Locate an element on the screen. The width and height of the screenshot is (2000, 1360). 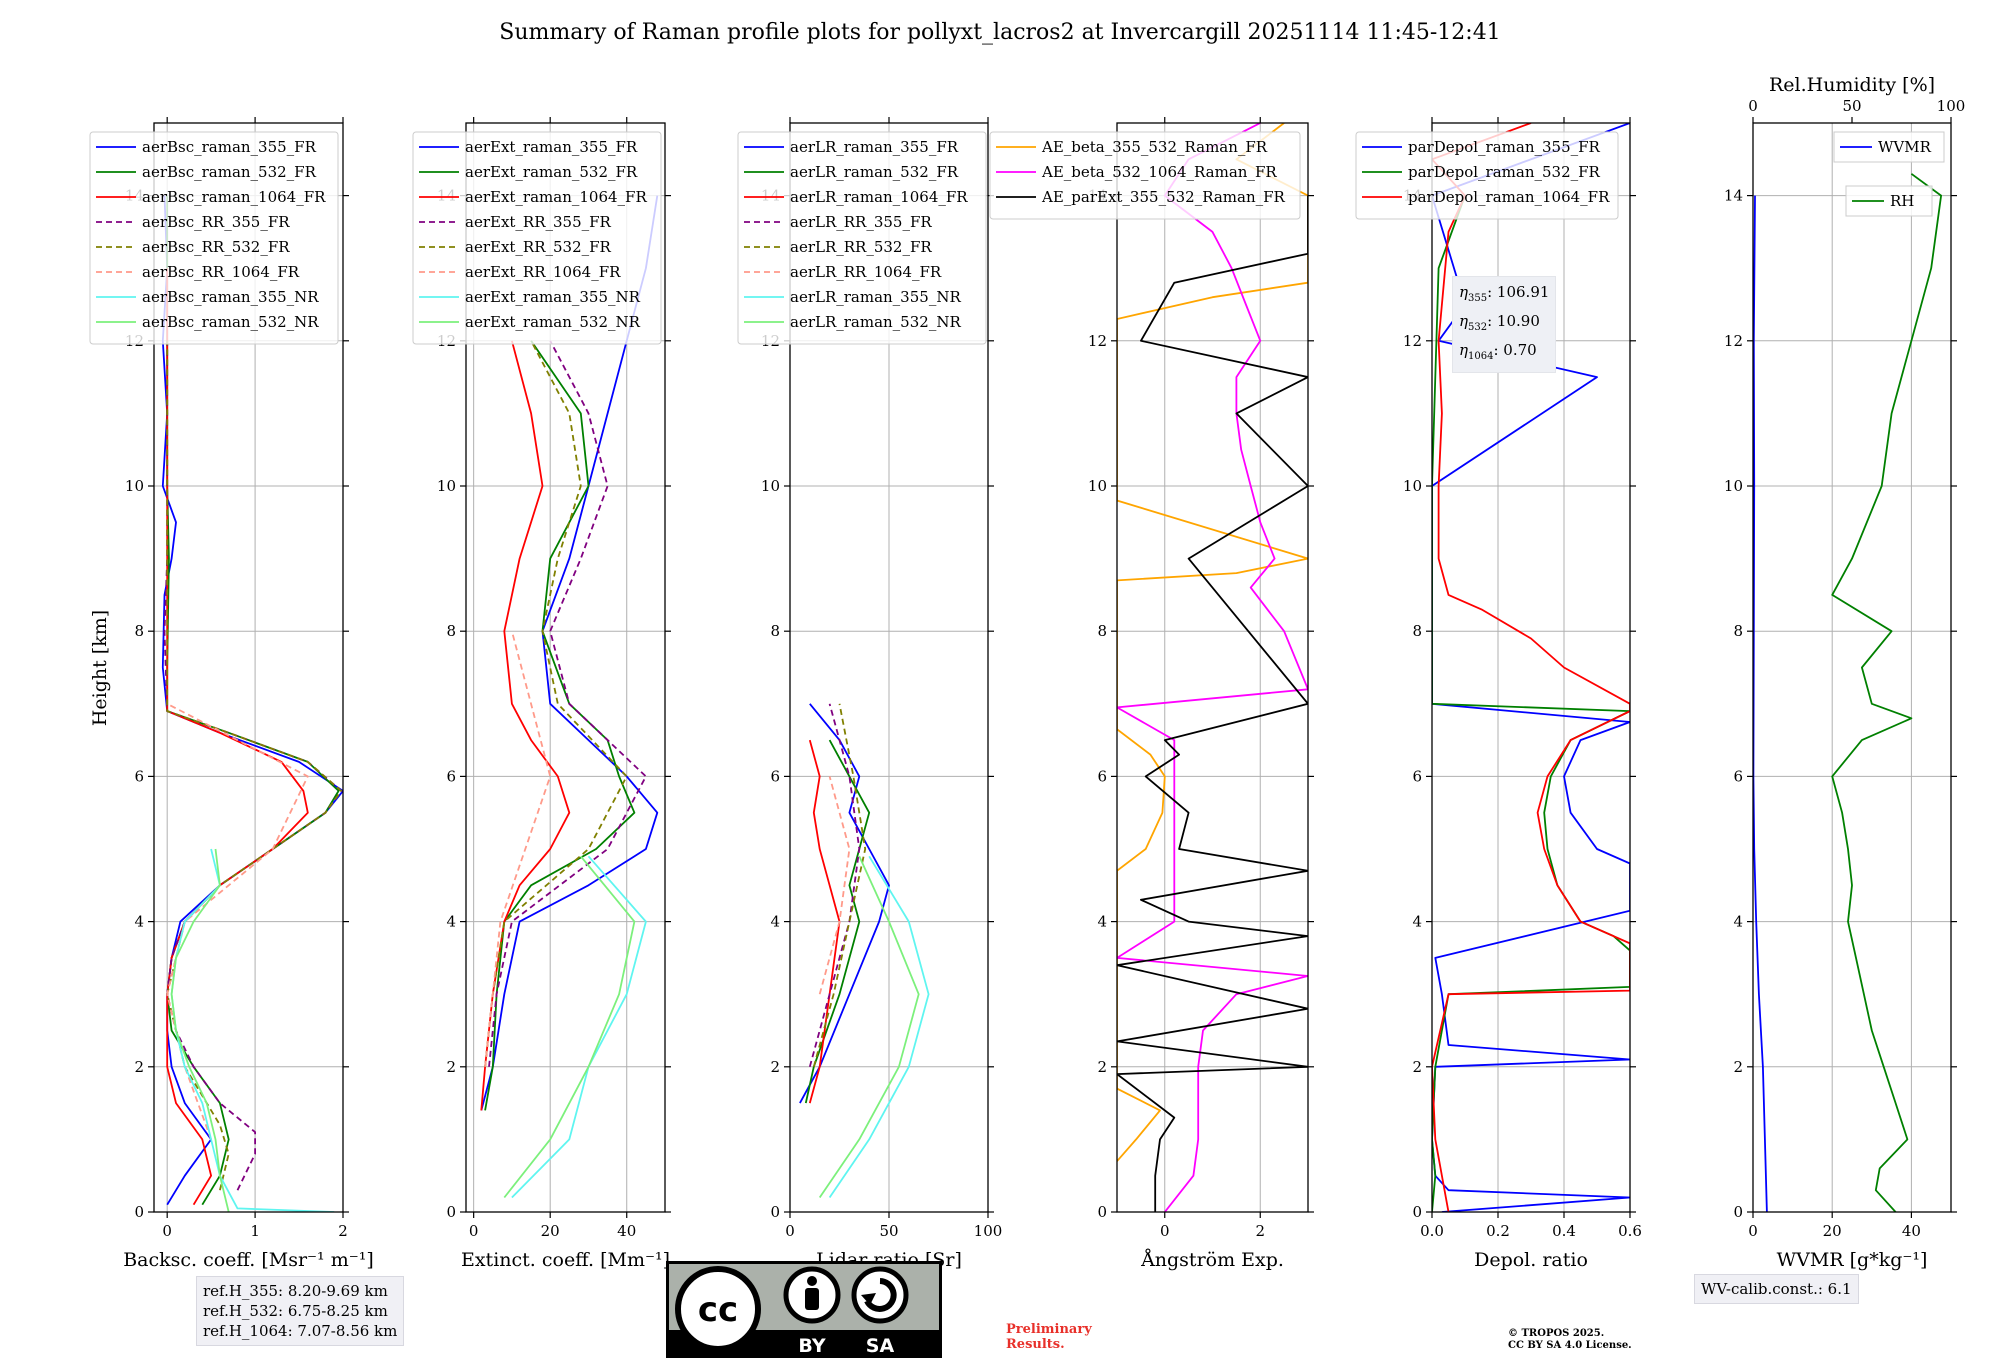
ytick-label-depolarization-0: 0 is located at coordinates (1417, 1212).